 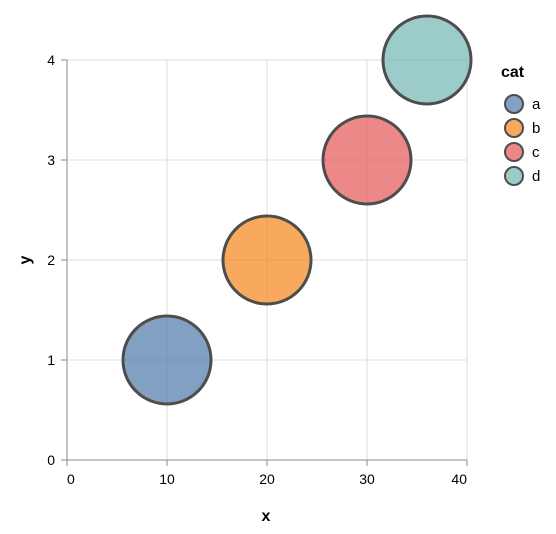 I want to click on point-d, so click(x=427, y=60).